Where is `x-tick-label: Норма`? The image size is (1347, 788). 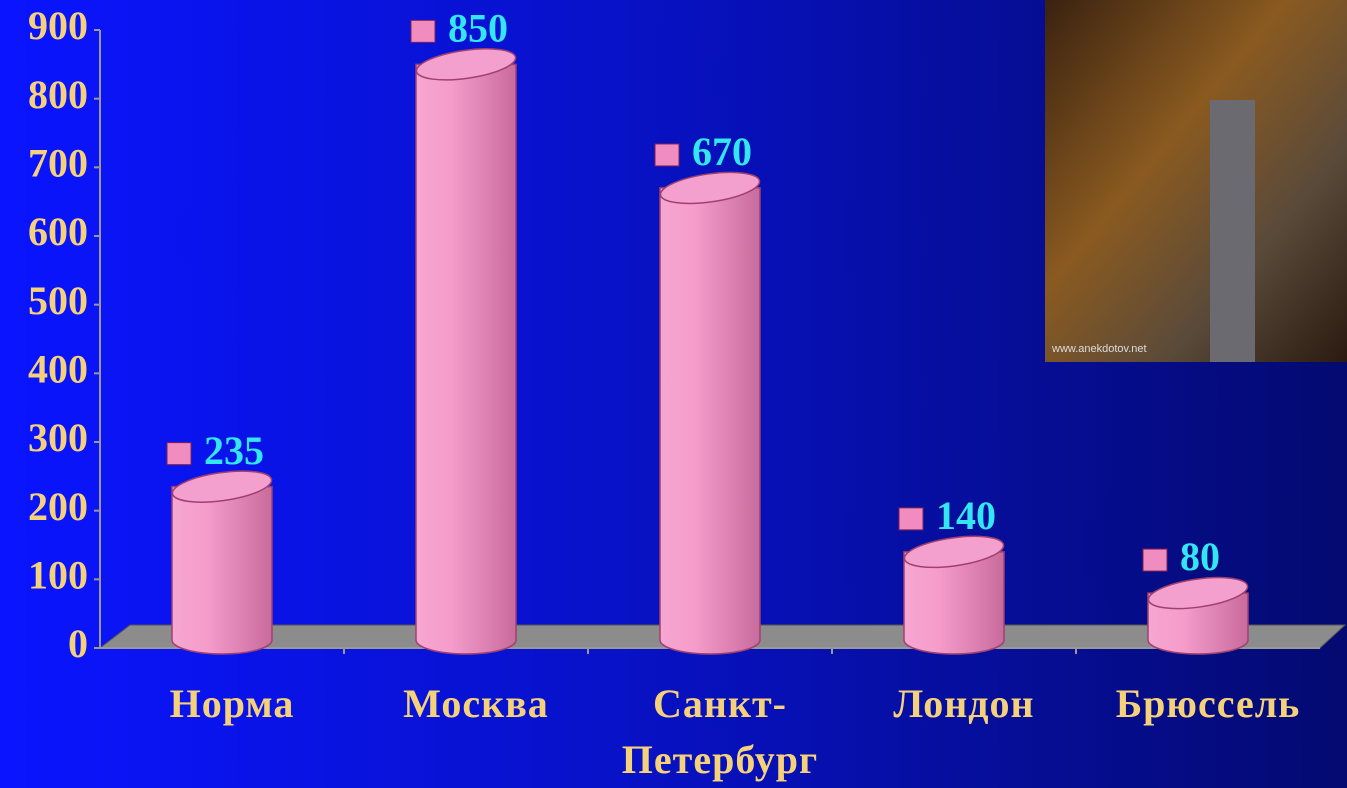
x-tick-label: Норма is located at coordinates (232, 703).